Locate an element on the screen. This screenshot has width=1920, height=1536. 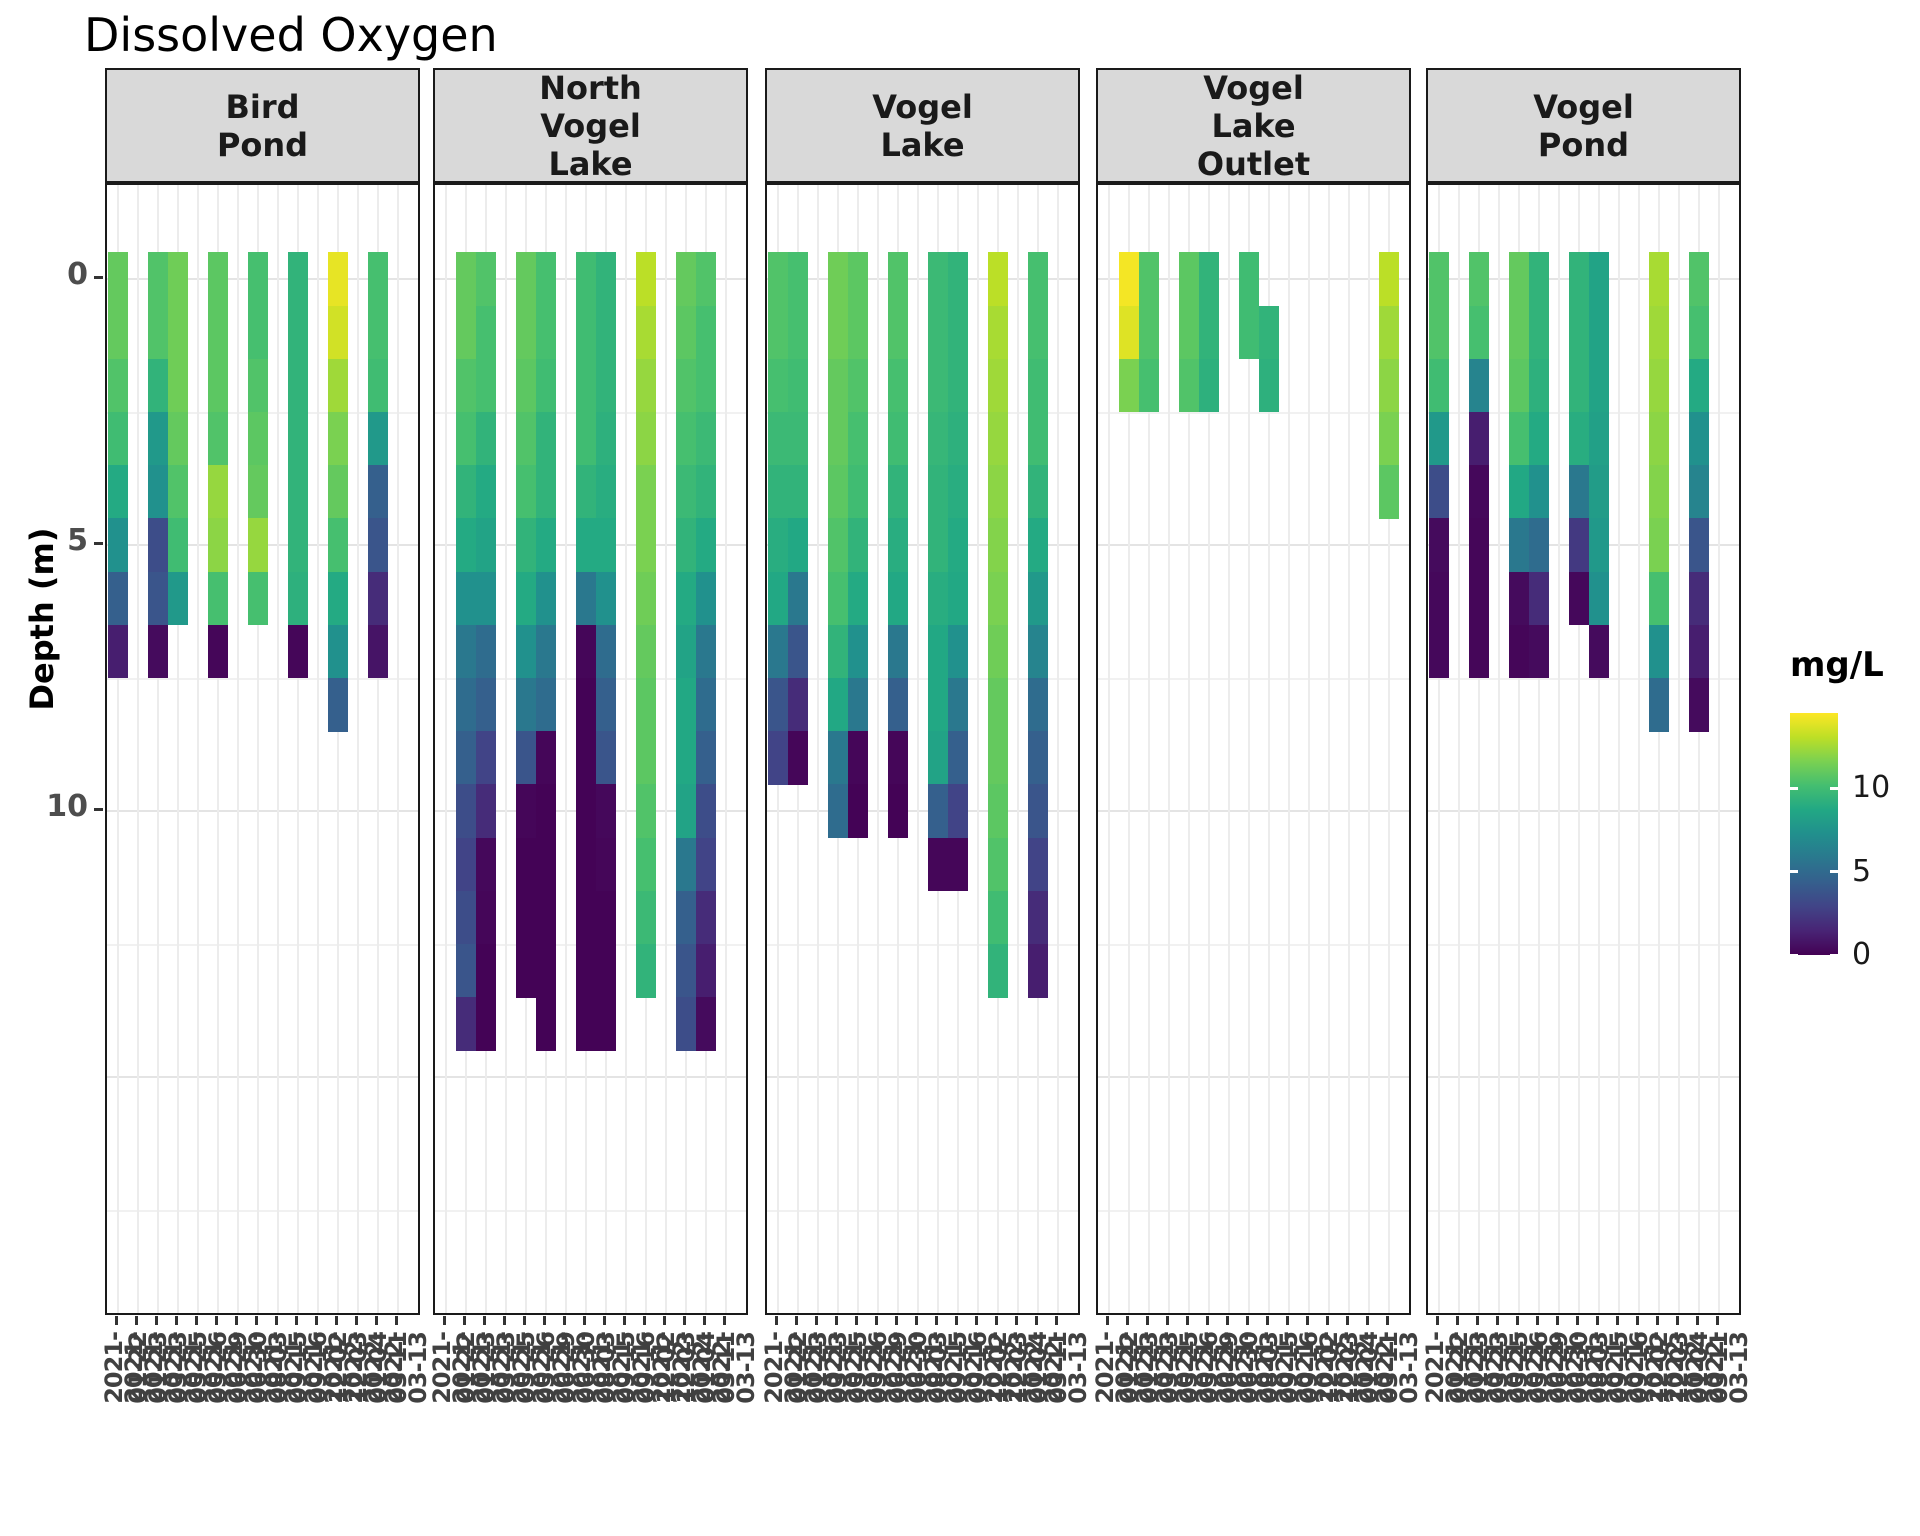
y-tick-label: 5 is located at coordinates (77, 540).